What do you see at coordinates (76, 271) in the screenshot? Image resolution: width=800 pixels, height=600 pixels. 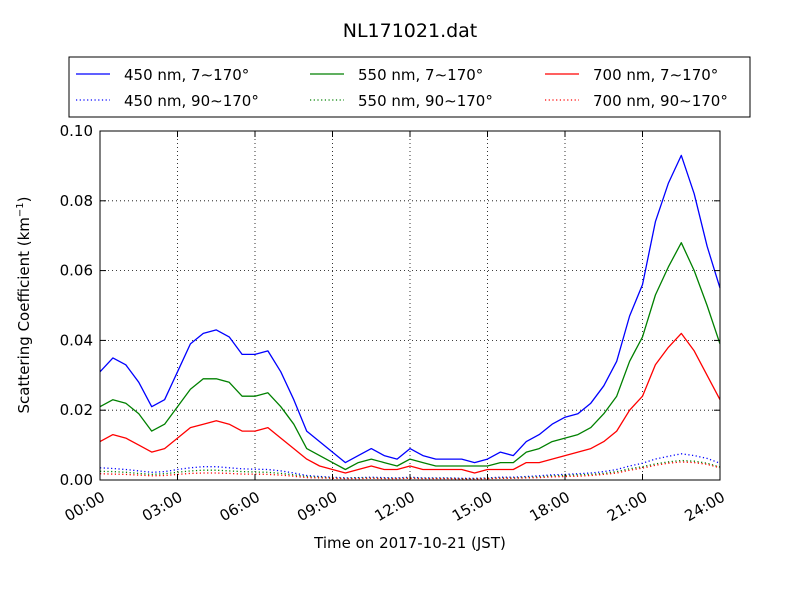 I see `y-tick-label: 0.06` at bounding box center [76, 271].